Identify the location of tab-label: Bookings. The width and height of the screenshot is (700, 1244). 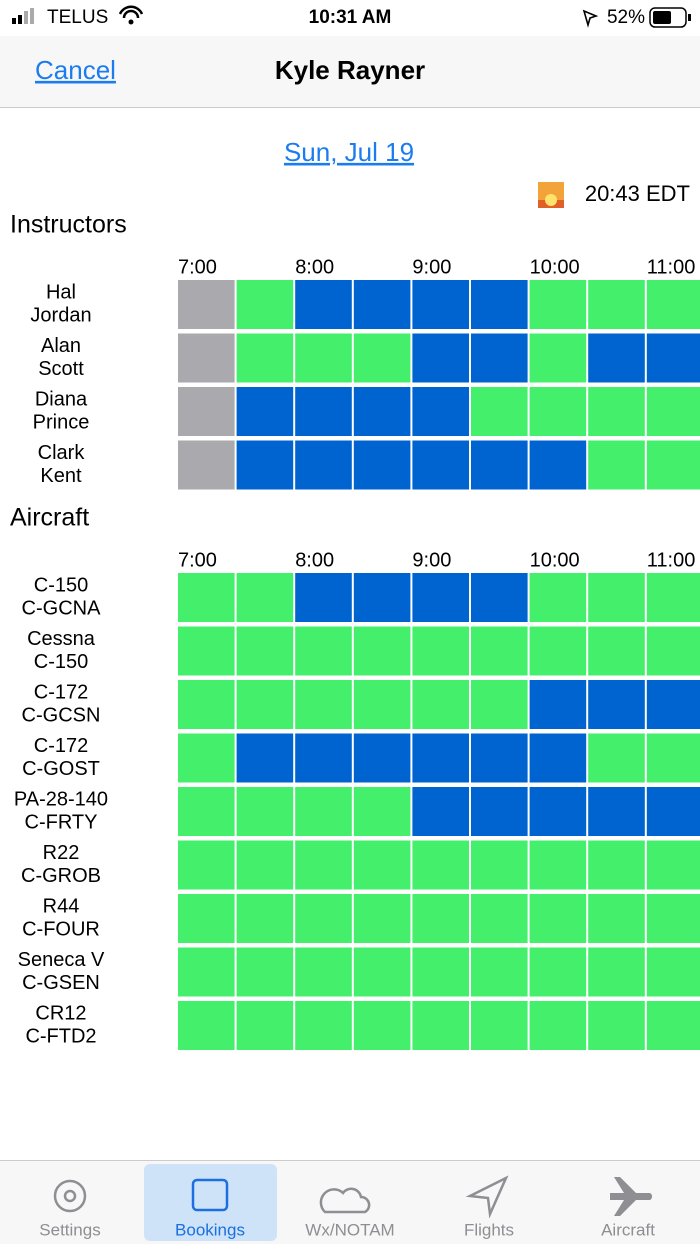
(210, 1229).